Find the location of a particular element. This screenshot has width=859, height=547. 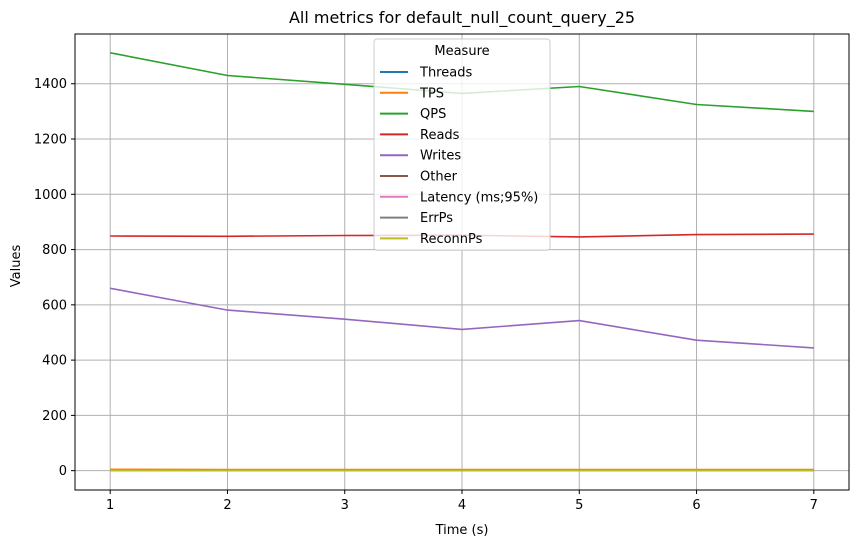

legend-label: Other is located at coordinates (439, 177).